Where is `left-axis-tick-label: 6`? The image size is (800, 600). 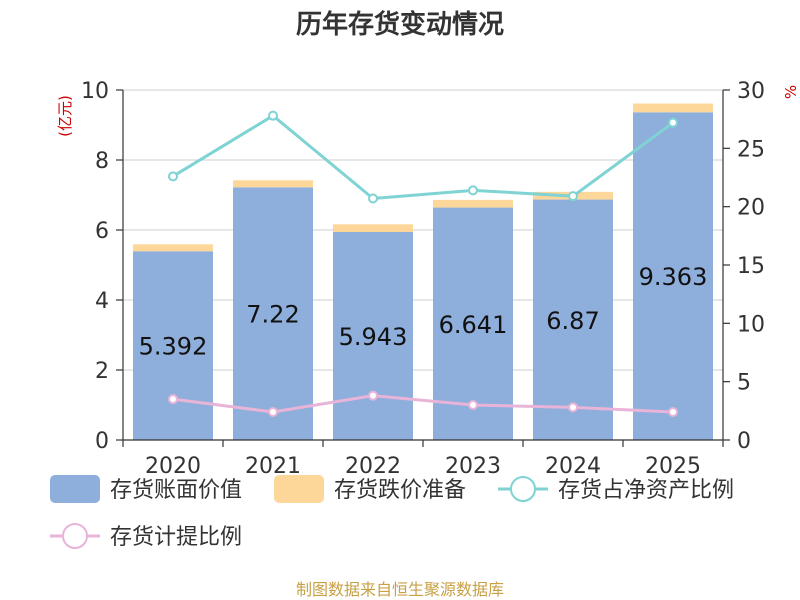
left-axis-tick-label: 6 is located at coordinates (102, 231).